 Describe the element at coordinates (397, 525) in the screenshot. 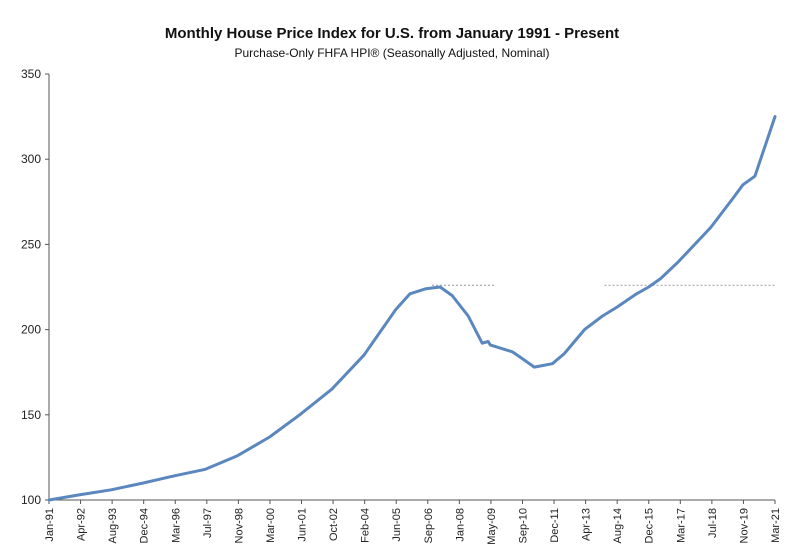

I see `x-tick-label: Jun-05` at that location.